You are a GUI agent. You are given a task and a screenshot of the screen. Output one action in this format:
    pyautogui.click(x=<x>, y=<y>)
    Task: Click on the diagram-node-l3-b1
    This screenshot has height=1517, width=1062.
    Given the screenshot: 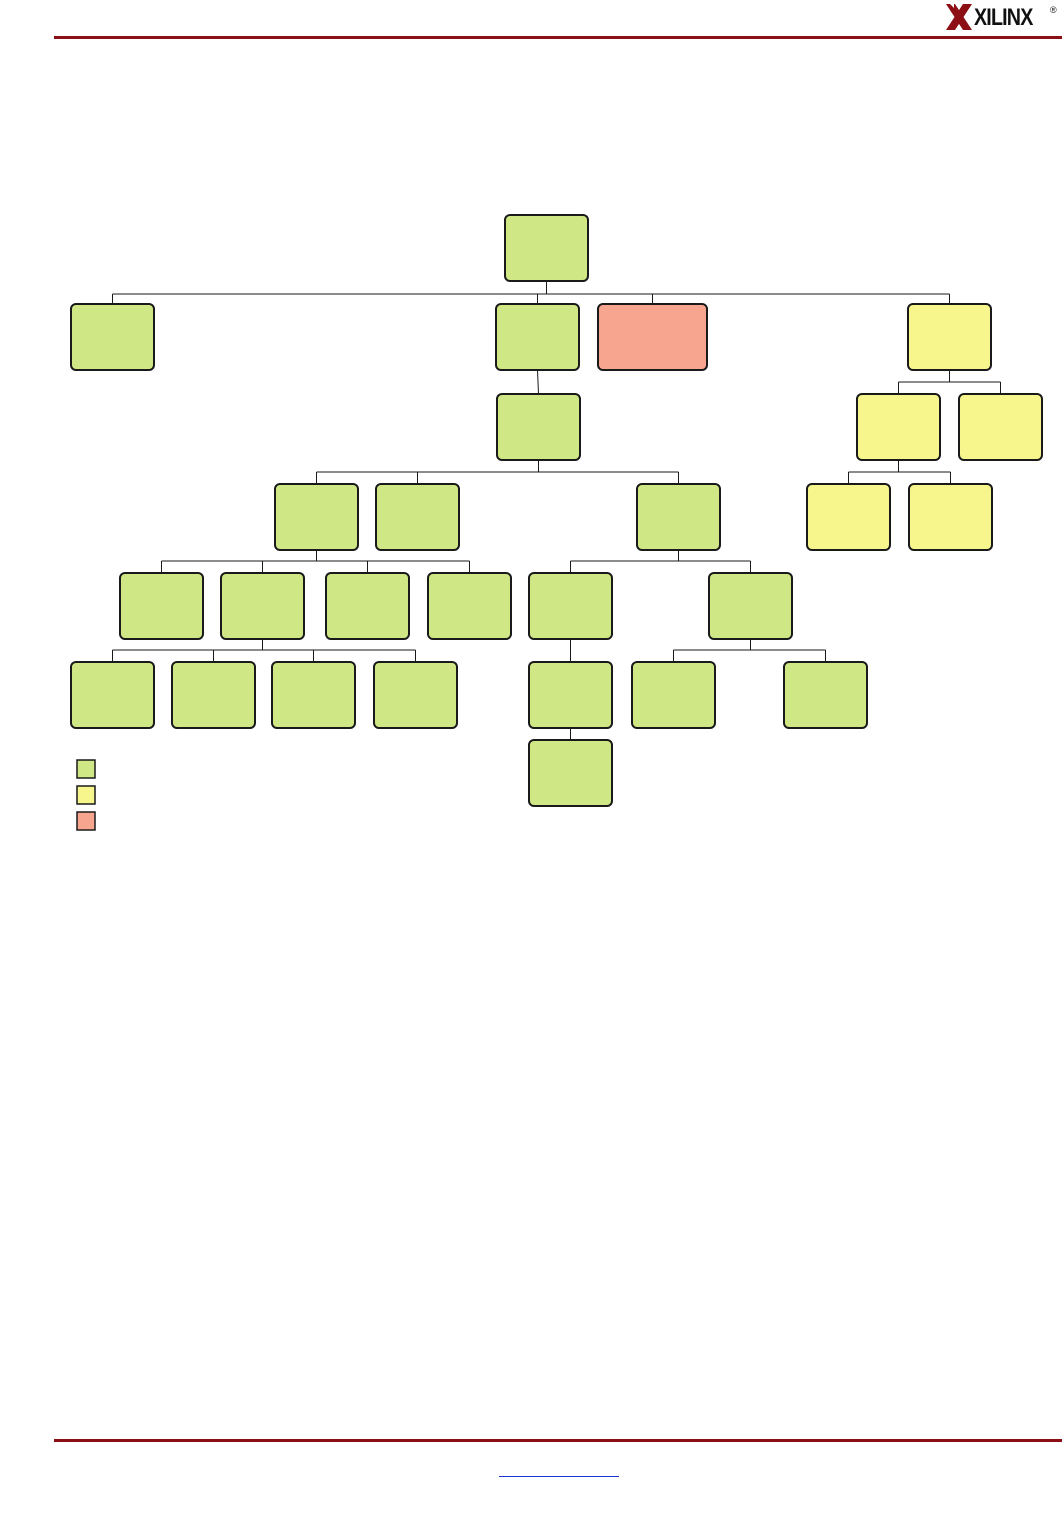 What is the action you would take?
    pyautogui.click(x=316, y=517)
    